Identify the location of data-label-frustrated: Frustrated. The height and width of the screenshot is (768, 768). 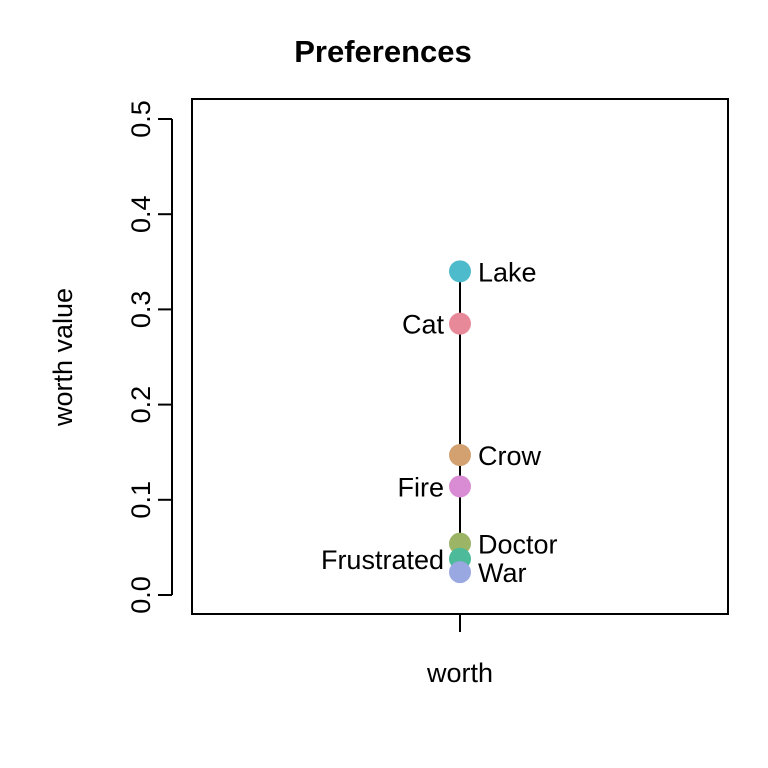
(382, 560).